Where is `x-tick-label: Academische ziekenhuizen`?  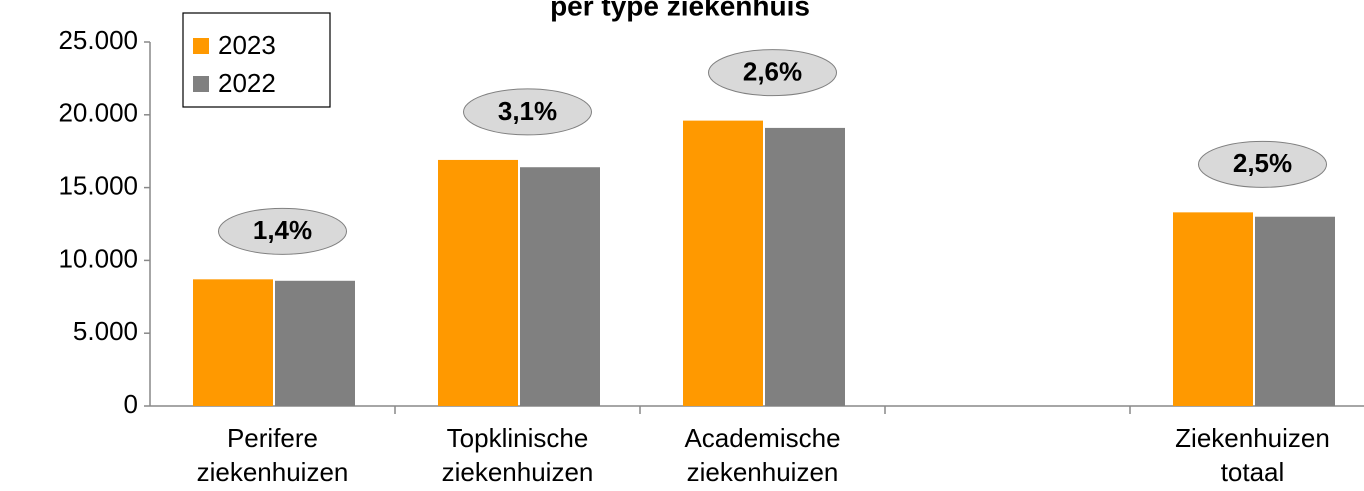
x-tick-label: Academische ziekenhuizen is located at coordinates (762, 455).